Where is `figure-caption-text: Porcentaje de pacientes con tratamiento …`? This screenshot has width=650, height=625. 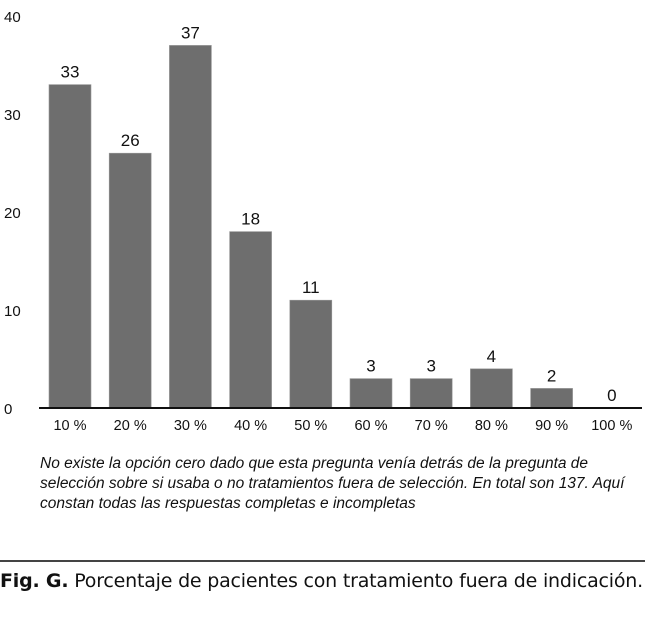 figure-caption-text: Porcentaje de pacientes con tratamiento … is located at coordinates (358, 581).